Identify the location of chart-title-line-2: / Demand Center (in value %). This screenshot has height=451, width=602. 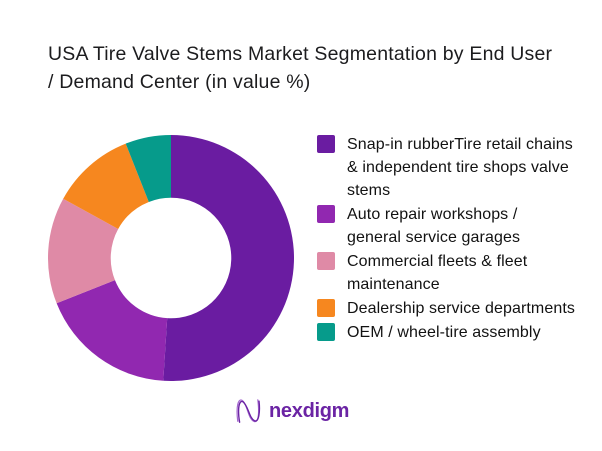
(179, 82).